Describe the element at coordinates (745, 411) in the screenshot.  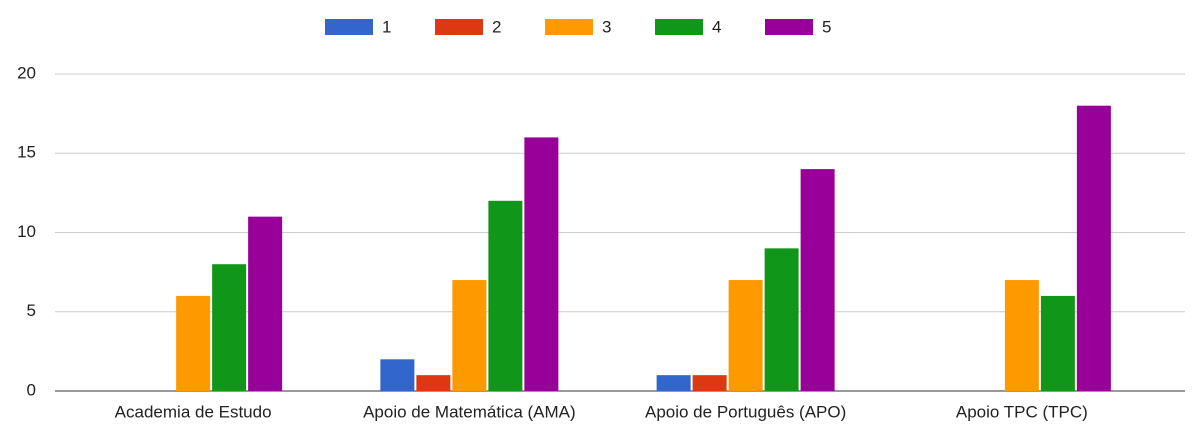
I see `x-tick-label: Apoio de Português (APO)` at that location.